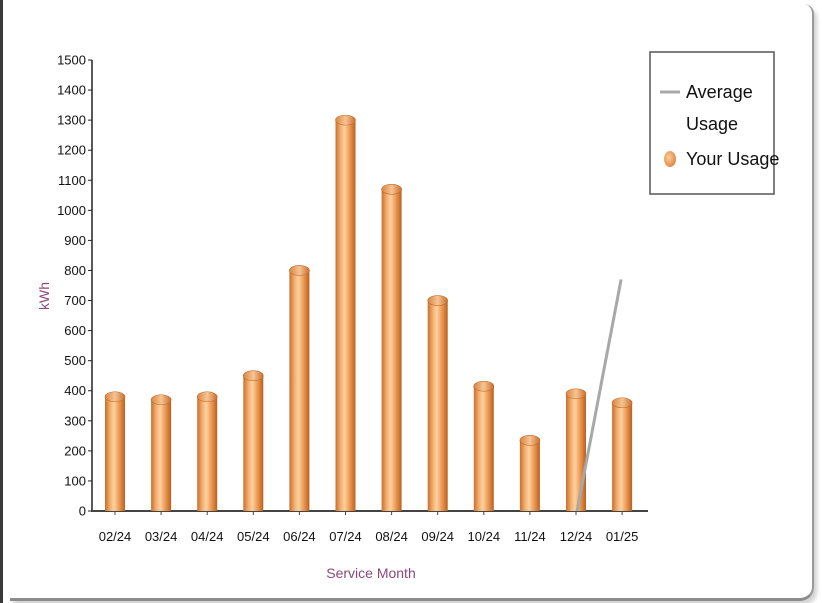 The width and height of the screenshot is (822, 603). What do you see at coordinates (75, 240) in the screenshot?
I see `y-tick-label: 900` at bounding box center [75, 240].